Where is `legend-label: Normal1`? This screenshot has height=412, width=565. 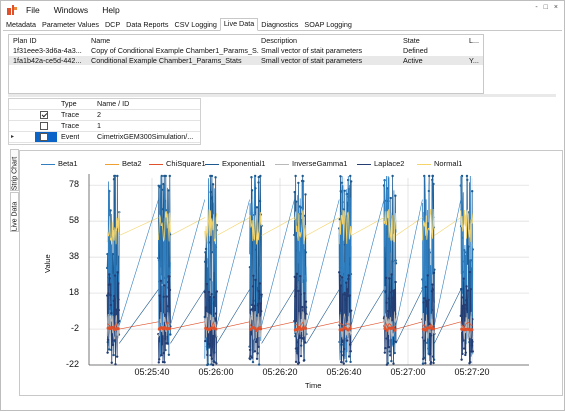
legend-label: Normal1 is located at coordinates (448, 163).